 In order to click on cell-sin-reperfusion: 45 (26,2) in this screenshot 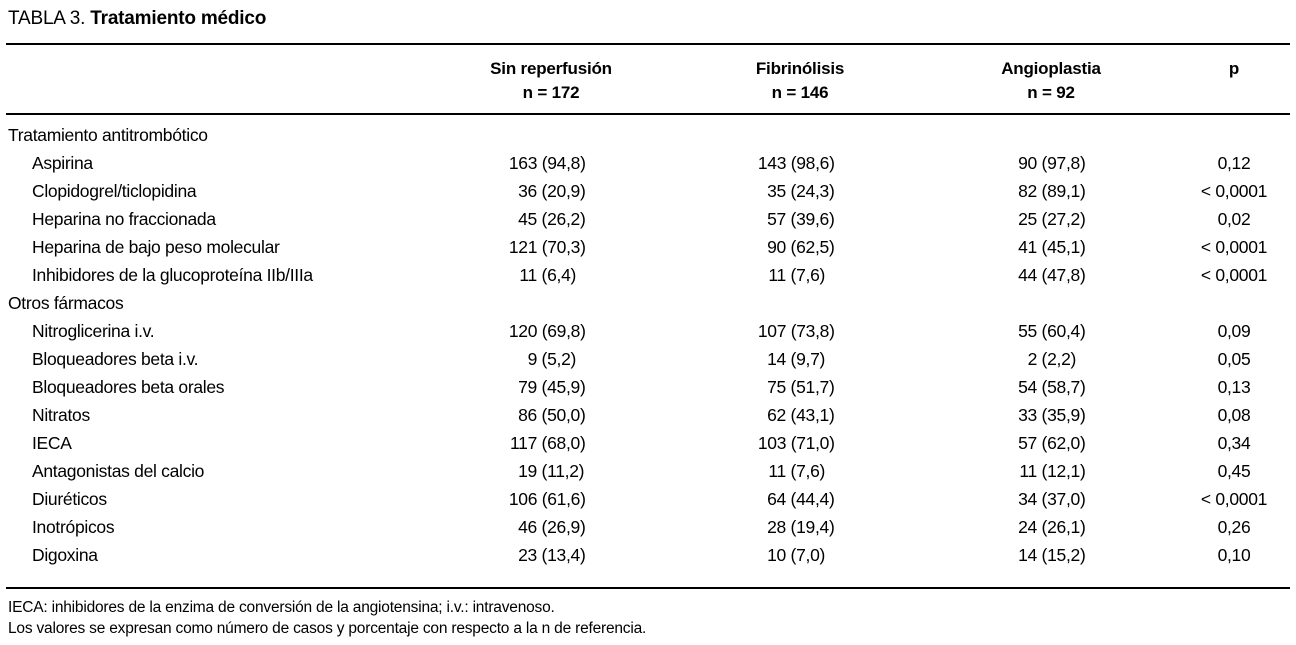, I will do `click(552, 218)`.